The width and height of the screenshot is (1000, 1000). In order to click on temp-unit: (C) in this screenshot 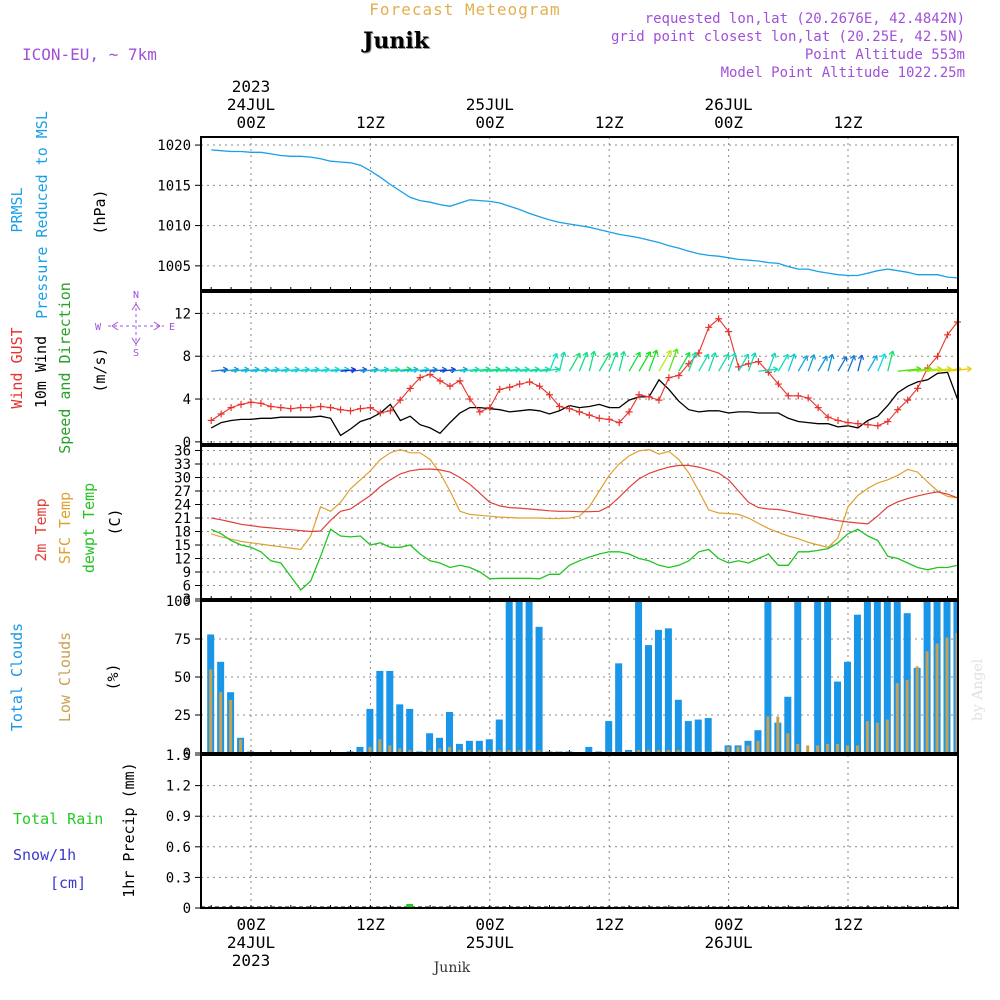, I will do `click(115, 521)`.